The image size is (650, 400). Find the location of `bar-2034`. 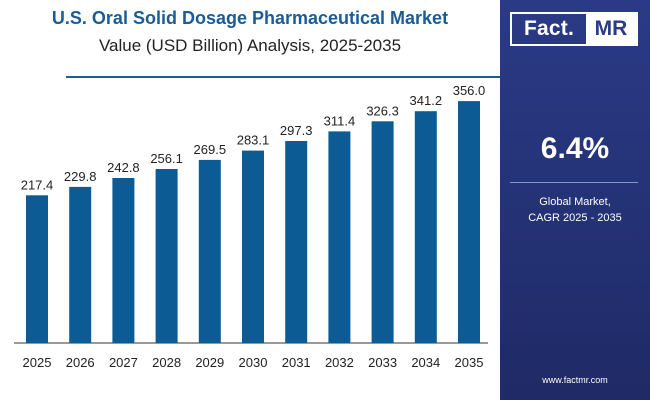

bar-2034 is located at coordinates (425, 227).